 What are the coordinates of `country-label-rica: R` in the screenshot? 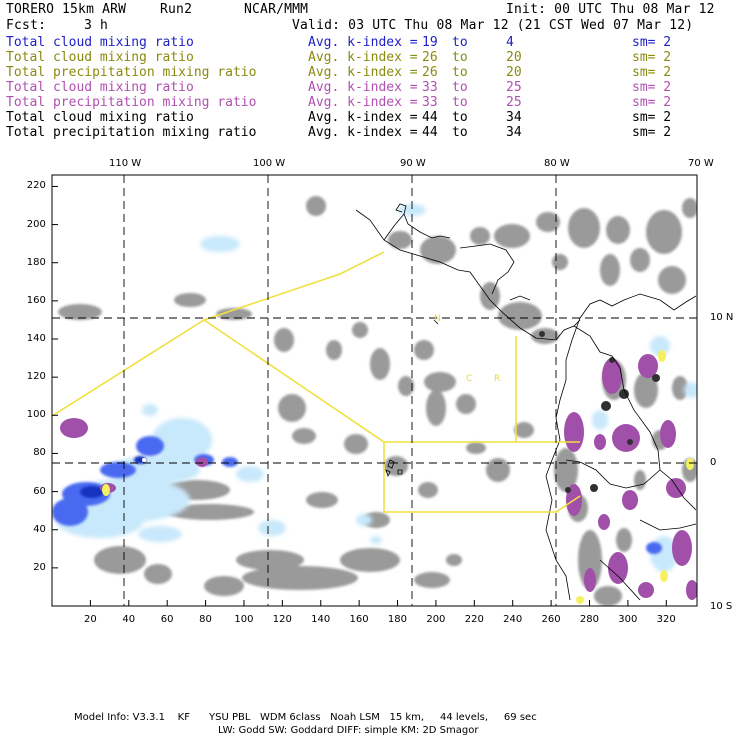 It's located at (497, 379).